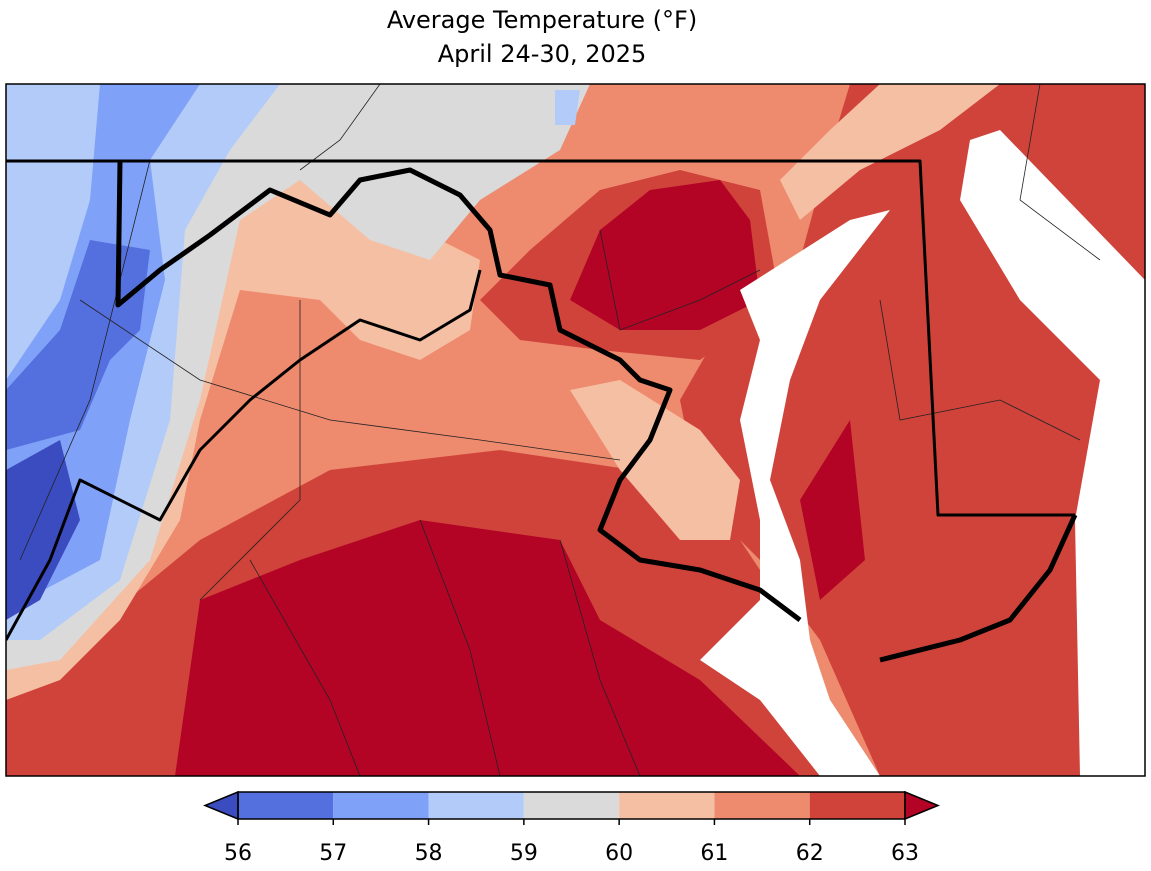 This screenshot has height=871, width=1151. I want to click on colorbar-frame, so click(571, 805).